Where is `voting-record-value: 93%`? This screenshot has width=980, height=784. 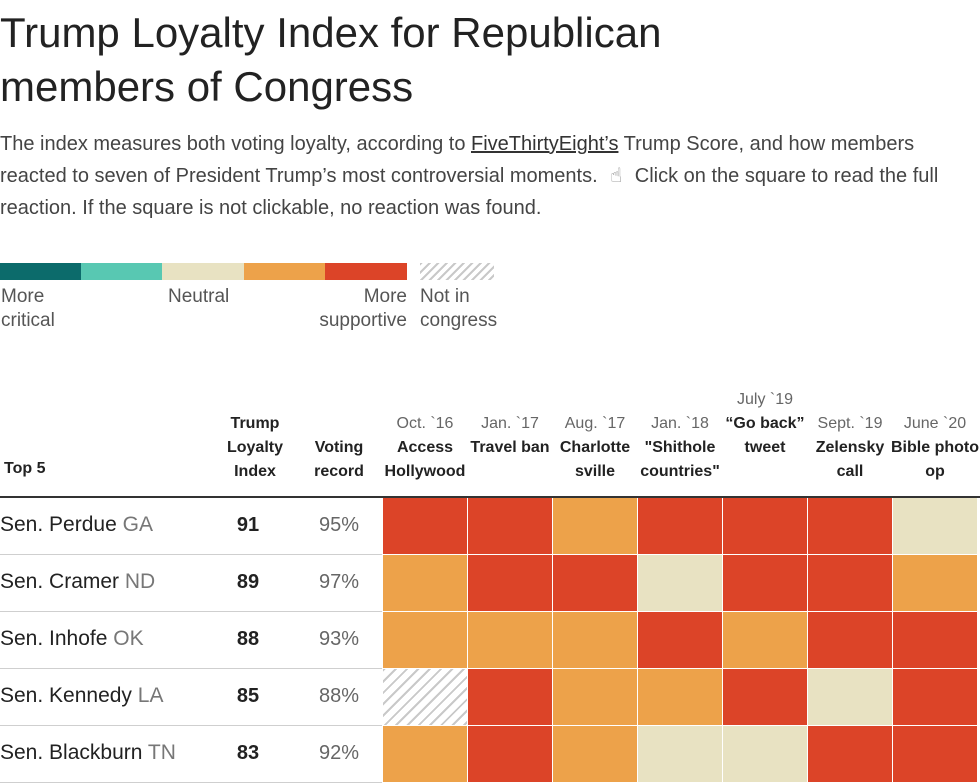 voting-record-value: 93% is located at coordinates (339, 639).